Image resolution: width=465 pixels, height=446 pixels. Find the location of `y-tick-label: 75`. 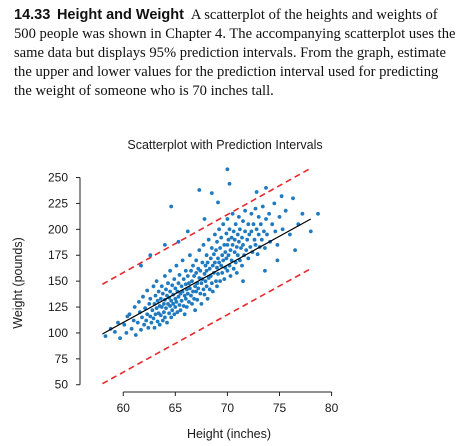

y-tick-label: 75 is located at coordinates (62, 359).